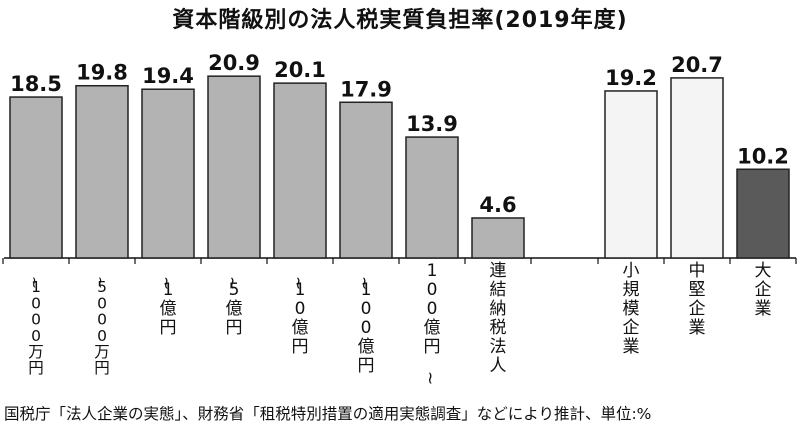 Image resolution: width=800 pixels, height=429 pixels. I want to click on bar-value-label: 13.9, so click(432, 124).